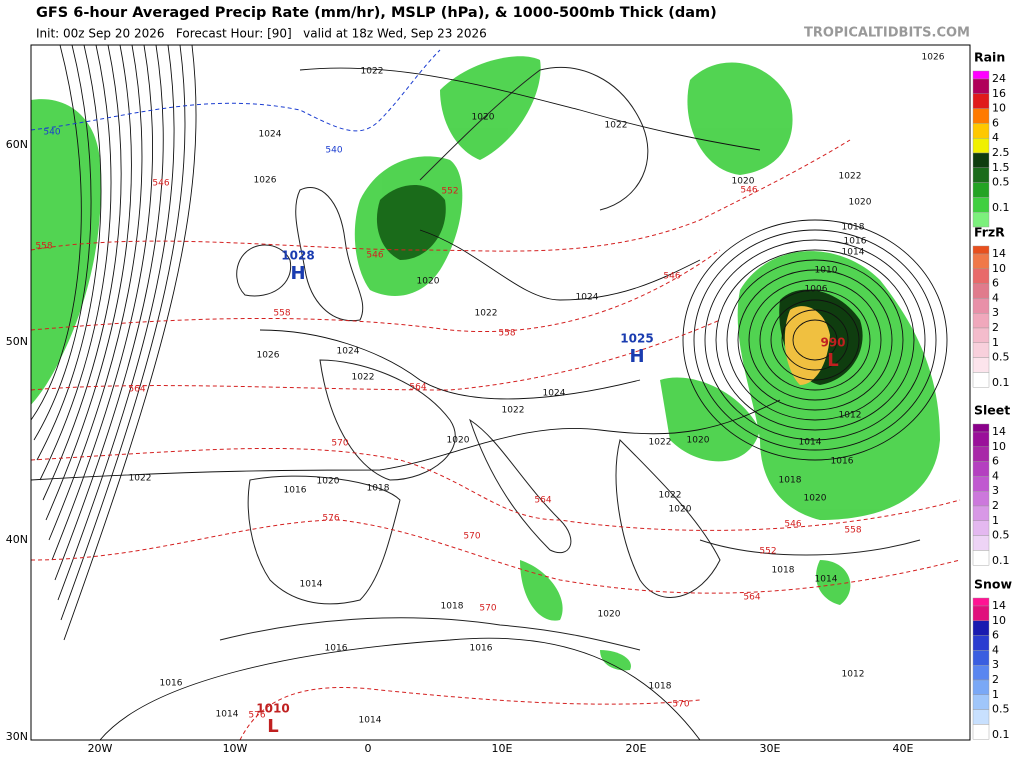 The width and height of the screenshot is (1024, 757). I want to click on isobar-label: 1006, so click(816, 290).